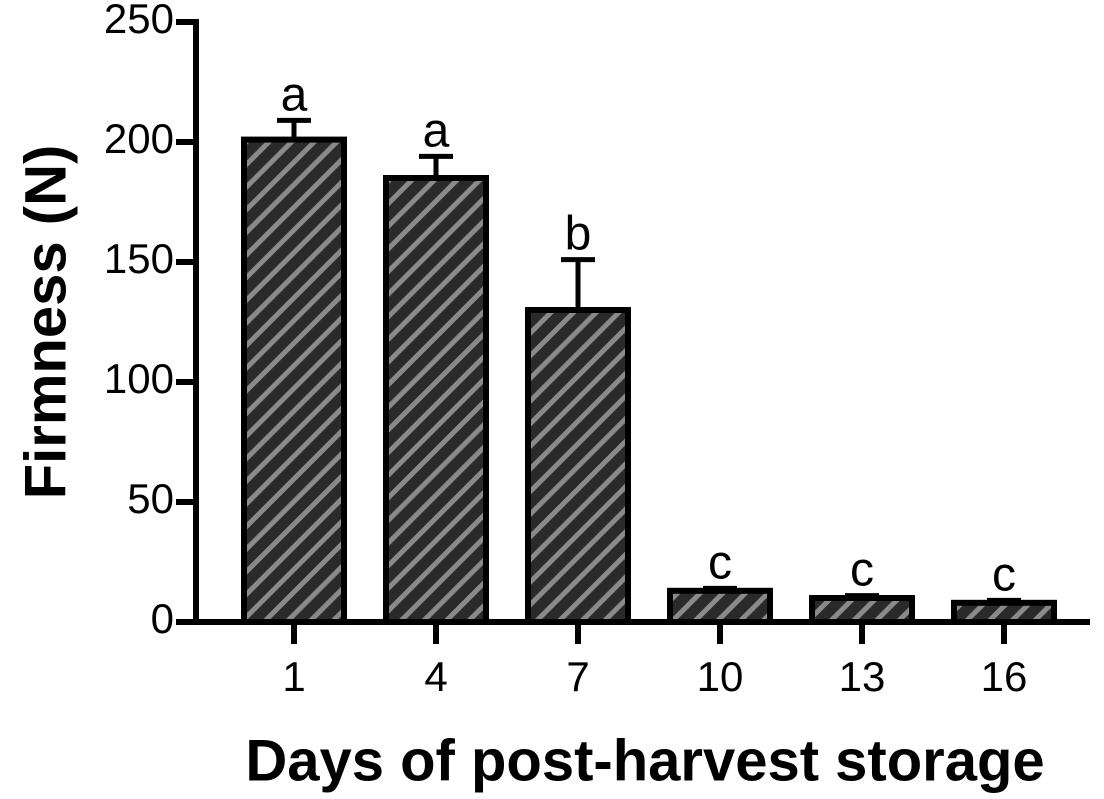 Image resolution: width=1104 pixels, height=799 pixels. I want to click on annotation: b, so click(578, 234).